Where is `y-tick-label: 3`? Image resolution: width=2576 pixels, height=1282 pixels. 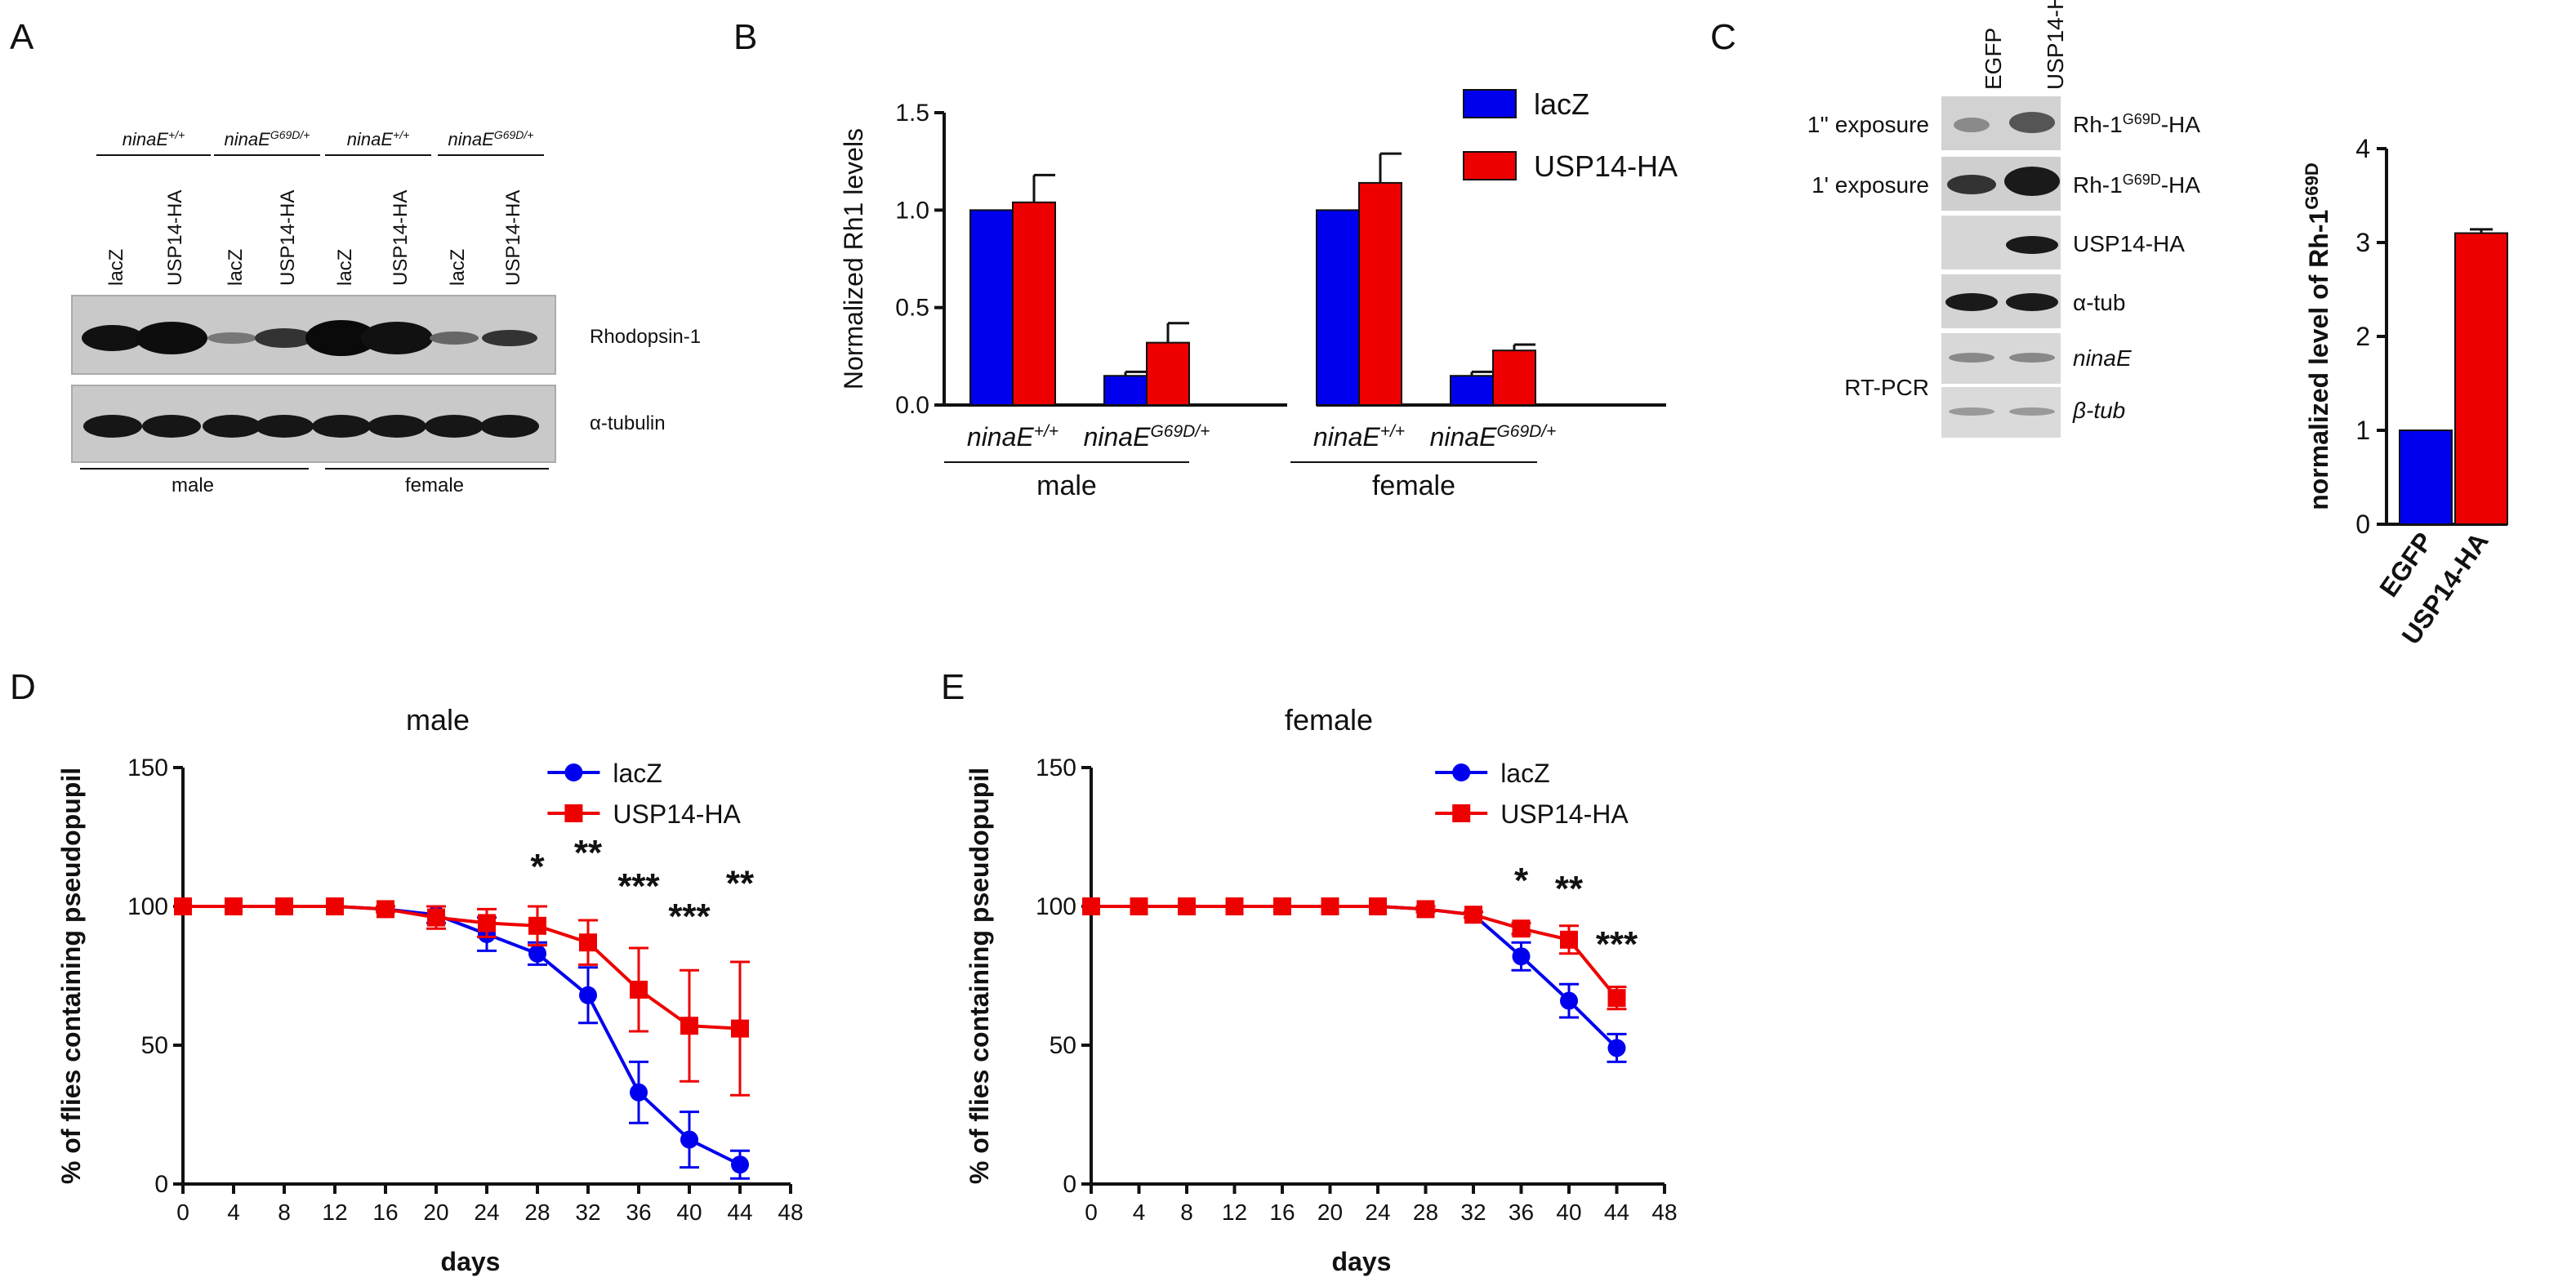
y-tick-label: 3 is located at coordinates (2362, 242).